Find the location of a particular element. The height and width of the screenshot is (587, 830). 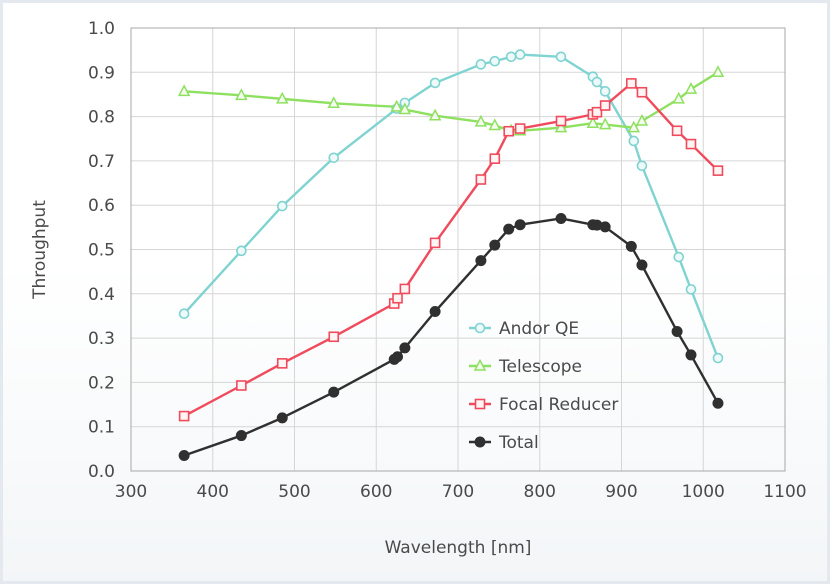

y-tick-label: 0.5 is located at coordinates (101, 251).